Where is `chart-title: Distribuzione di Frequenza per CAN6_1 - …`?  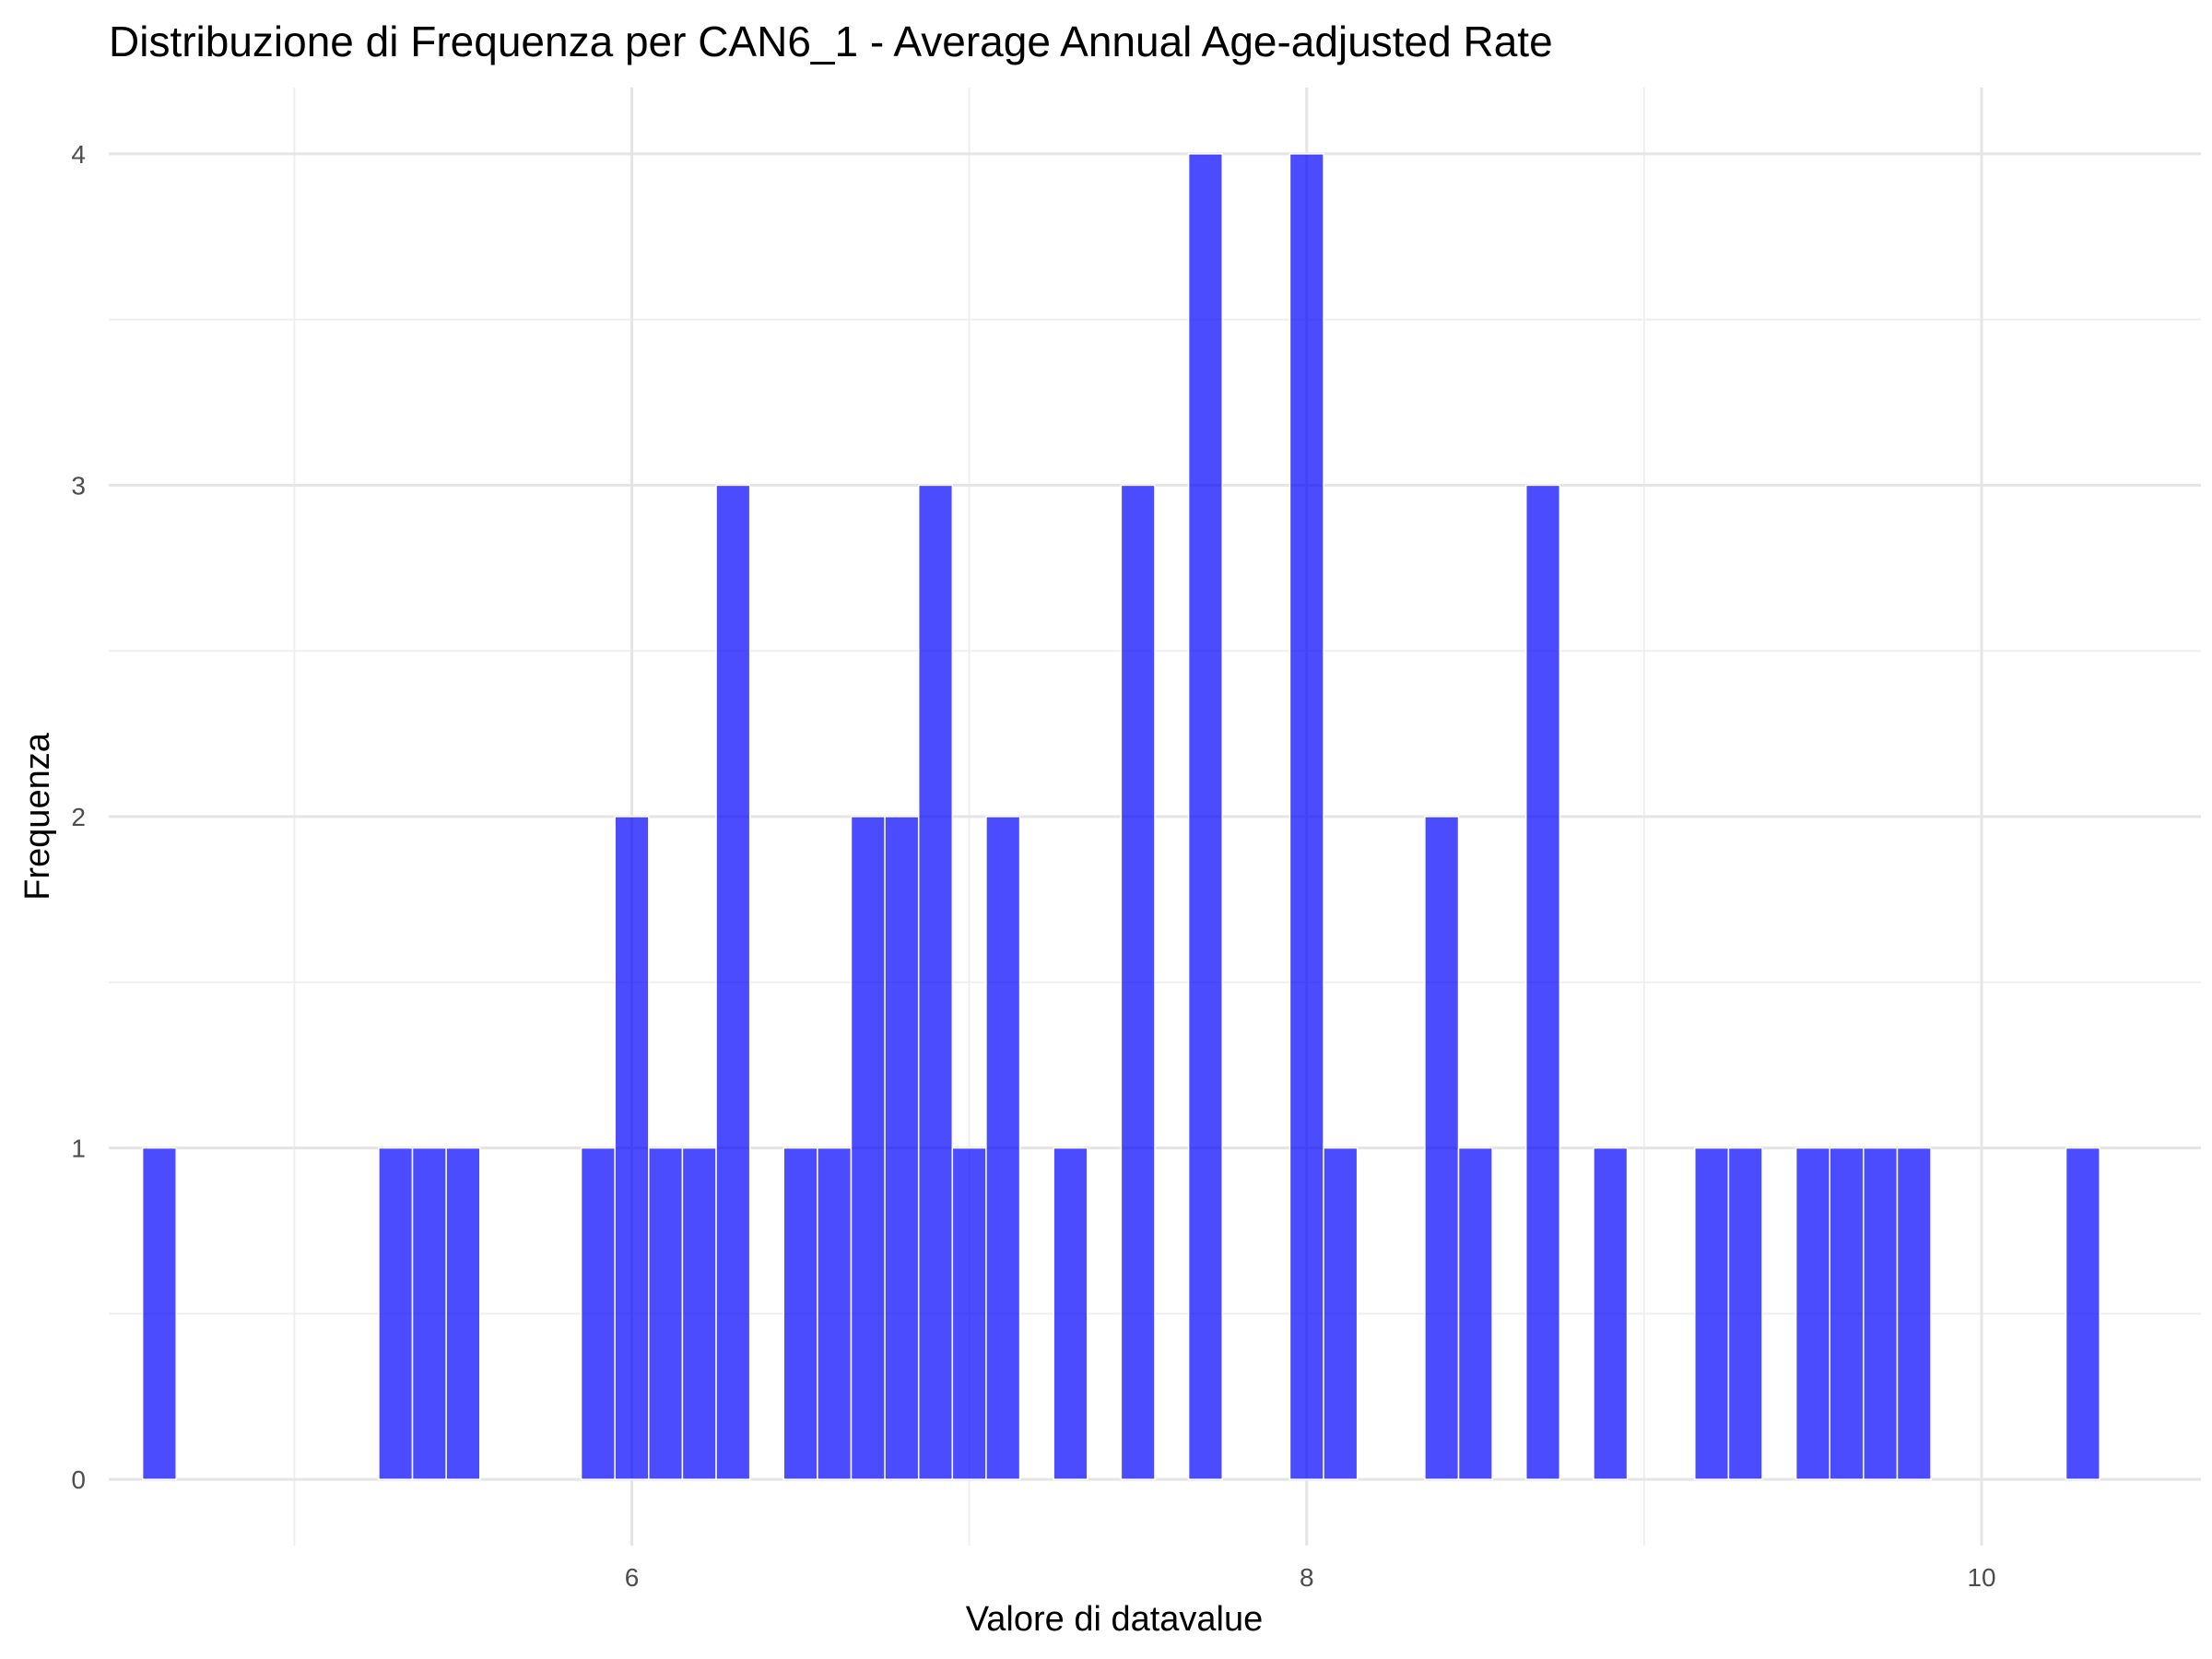
chart-title: Distribuzione di Frequenza per CAN6_1 - … is located at coordinates (831, 41).